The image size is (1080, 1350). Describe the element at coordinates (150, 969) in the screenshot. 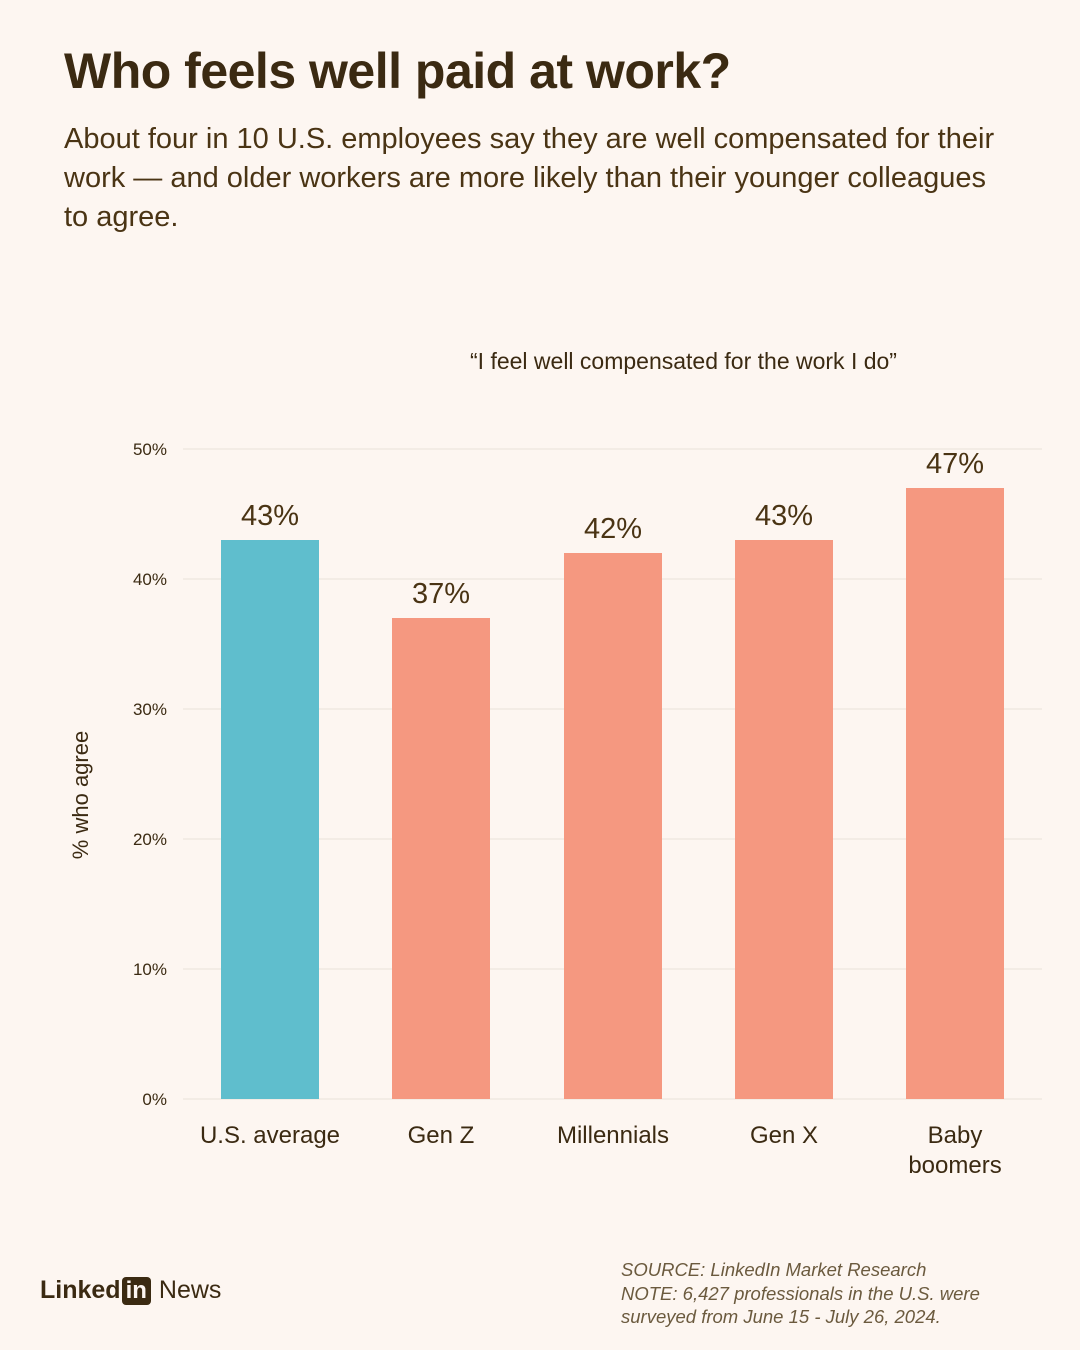

I see `y-tick-label: 10%` at that location.